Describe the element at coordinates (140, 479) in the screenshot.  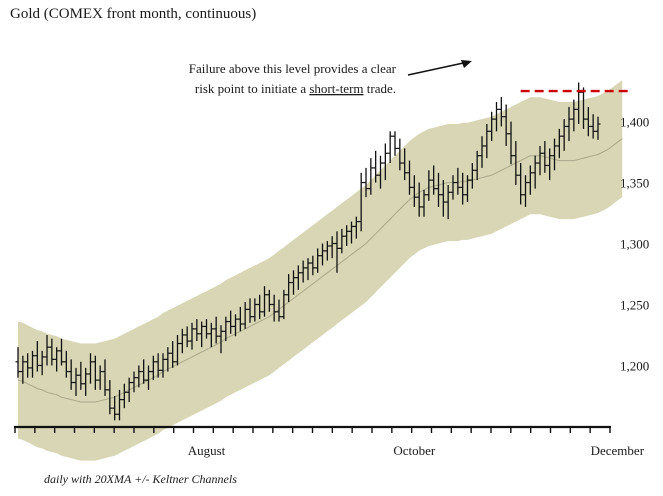
I see `chart-footnote: daily with 20XMA +/- Keltner Channels` at that location.